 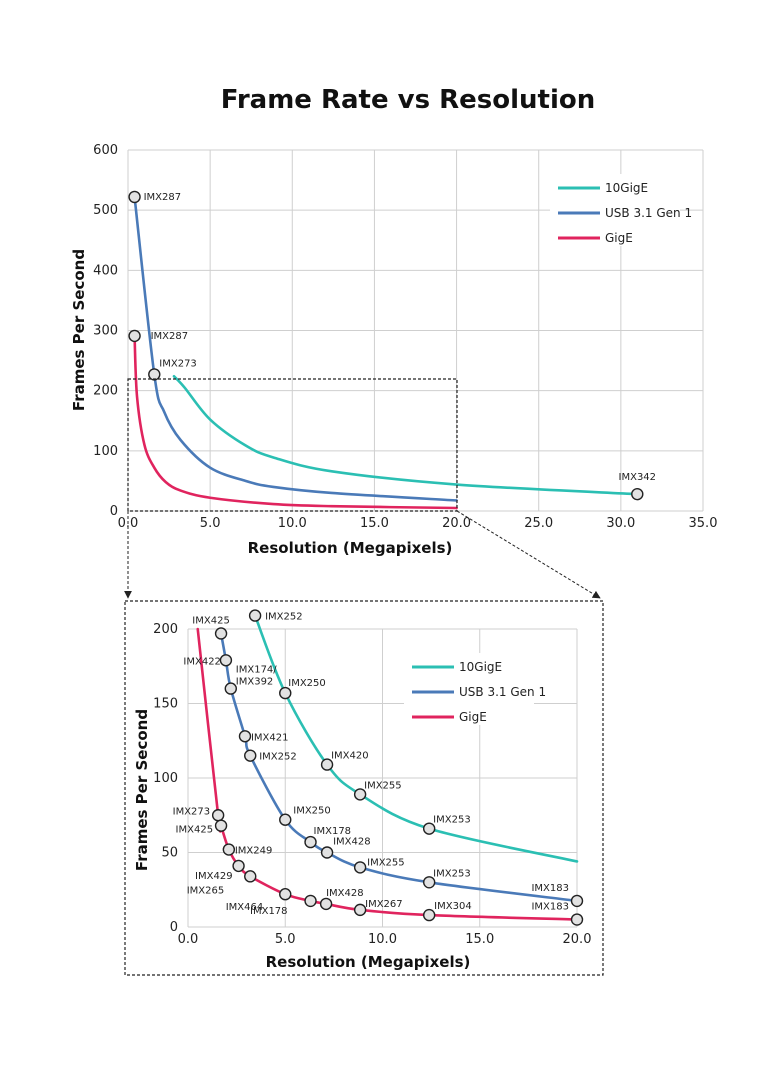 What do you see at coordinates (105, 270) in the screenshot?
I see `y-tick-label: 400` at bounding box center [105, 270].